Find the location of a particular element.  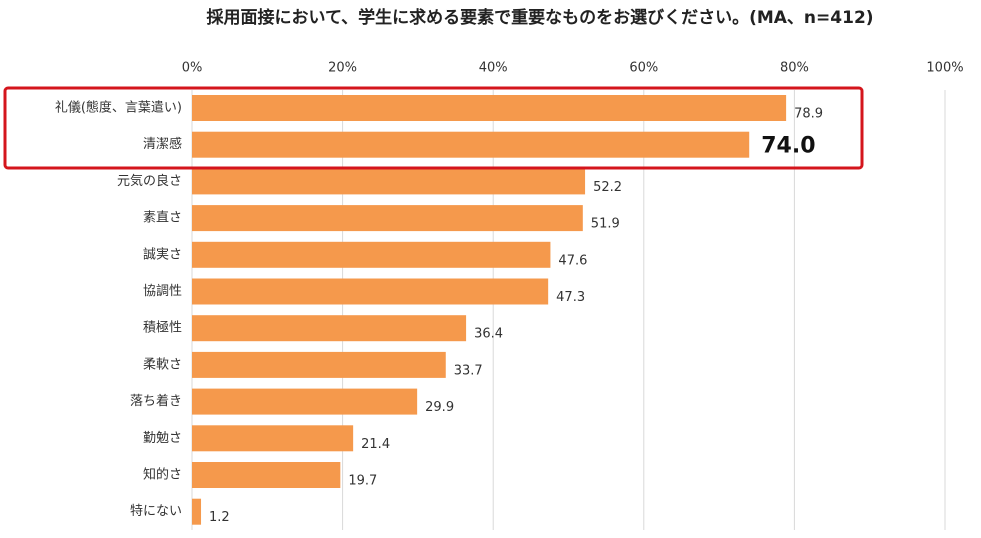

category-label: 誠実さ is located at coordinates (162, 254).